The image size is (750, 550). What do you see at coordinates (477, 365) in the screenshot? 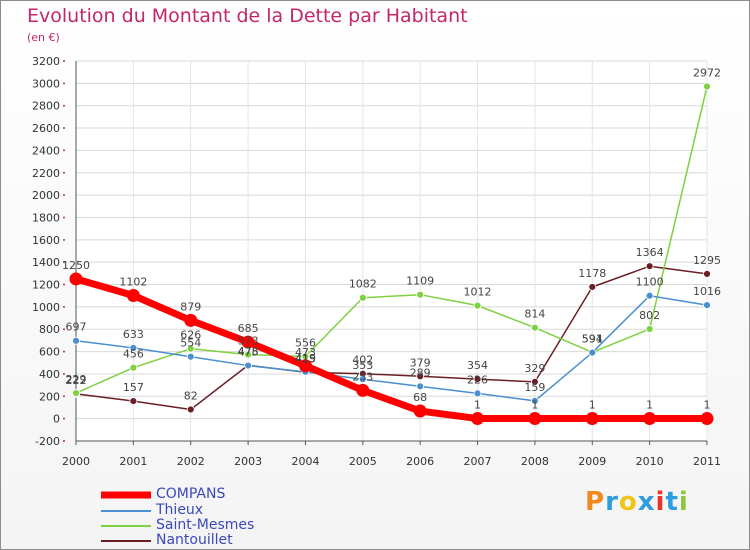
I see `data-label: 354` at bounding box center [477, 365].